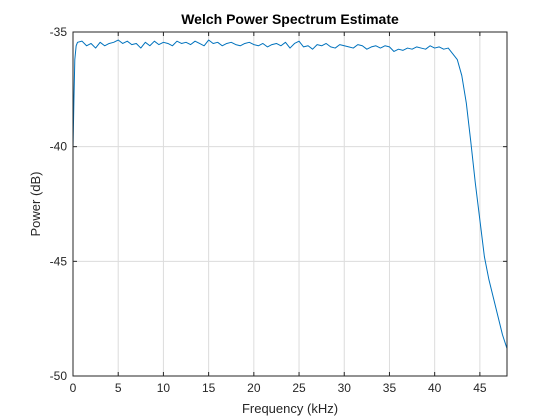 The height and width of the screenshot is (420, 560). What do you see at coordinates (290, 19) in the screenshot?
I see `chart-title: Welch Power Spectrum Estimate` at bounding box center [290, 19].